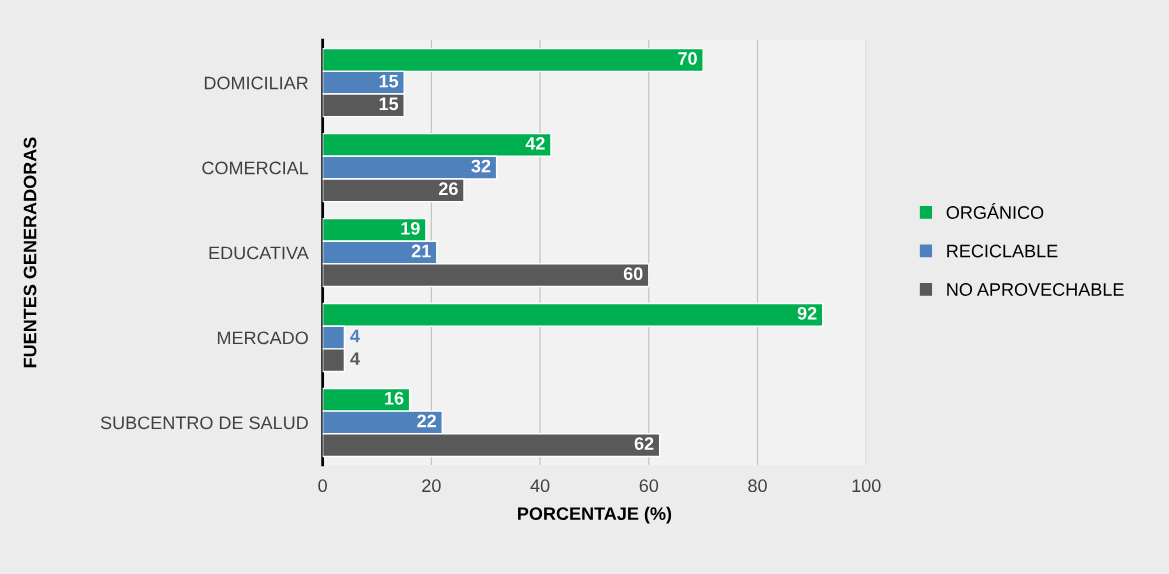 This screenshot has width=1169, height=574. Describe the element at coordinates (633, 274) in the screenshot. I see `data-label: 60` at that location.